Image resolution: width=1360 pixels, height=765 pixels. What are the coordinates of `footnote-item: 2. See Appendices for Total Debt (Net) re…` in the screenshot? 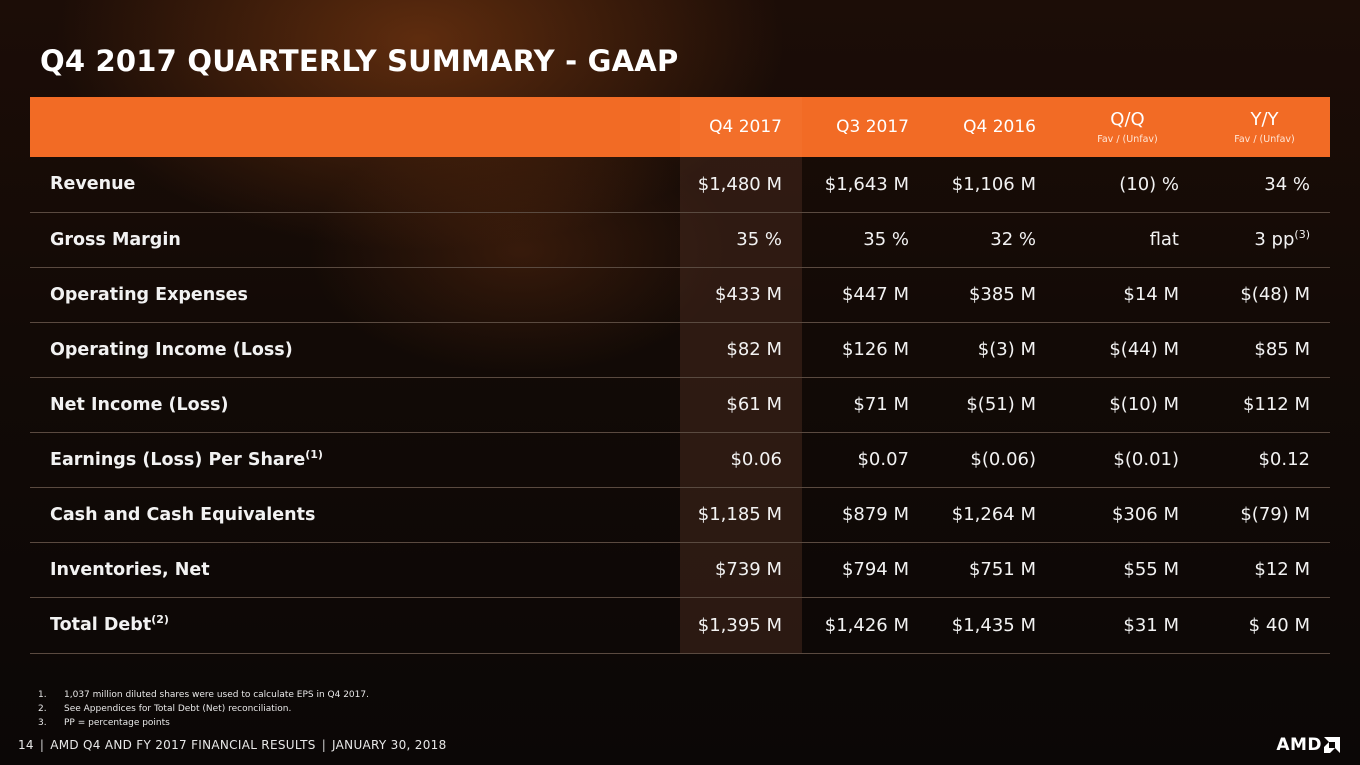 It's located at (203, 709).